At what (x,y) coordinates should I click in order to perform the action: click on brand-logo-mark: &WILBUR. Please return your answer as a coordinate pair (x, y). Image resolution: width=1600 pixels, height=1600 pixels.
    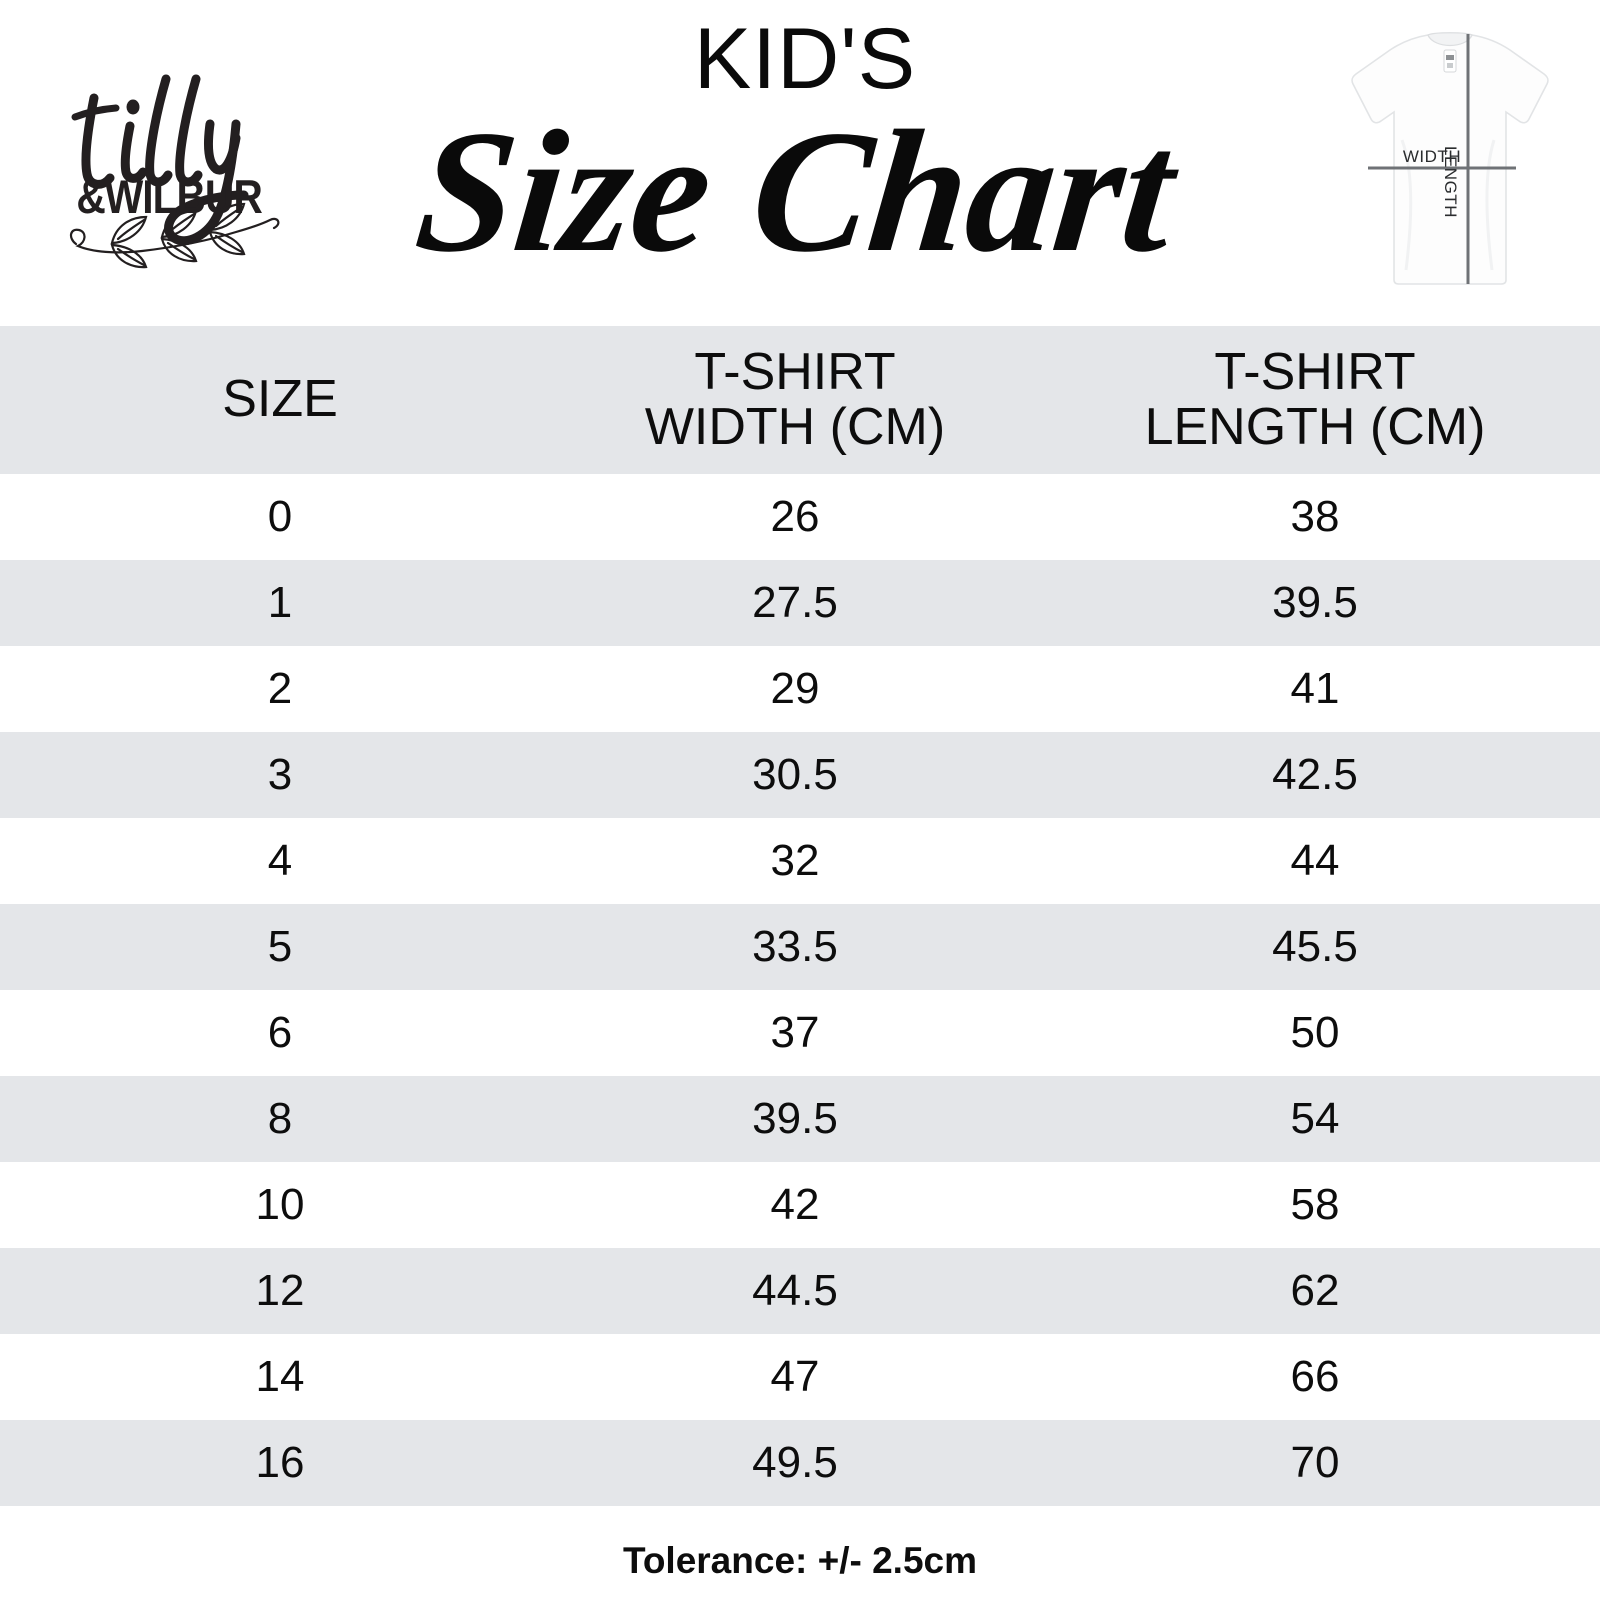
    Looking at the image, I should click on (174, 171).